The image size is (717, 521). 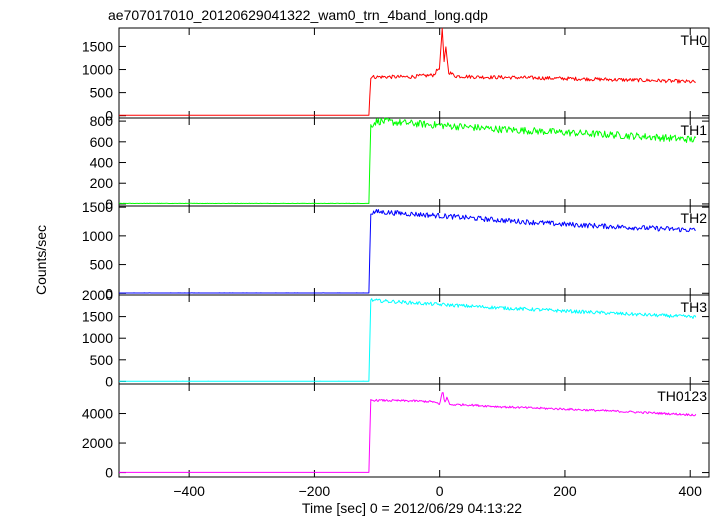 What do you see at coordinates (565, 491) in the screenshot?
I see `x-tick-label: 200` at bounding box center [565, 491].